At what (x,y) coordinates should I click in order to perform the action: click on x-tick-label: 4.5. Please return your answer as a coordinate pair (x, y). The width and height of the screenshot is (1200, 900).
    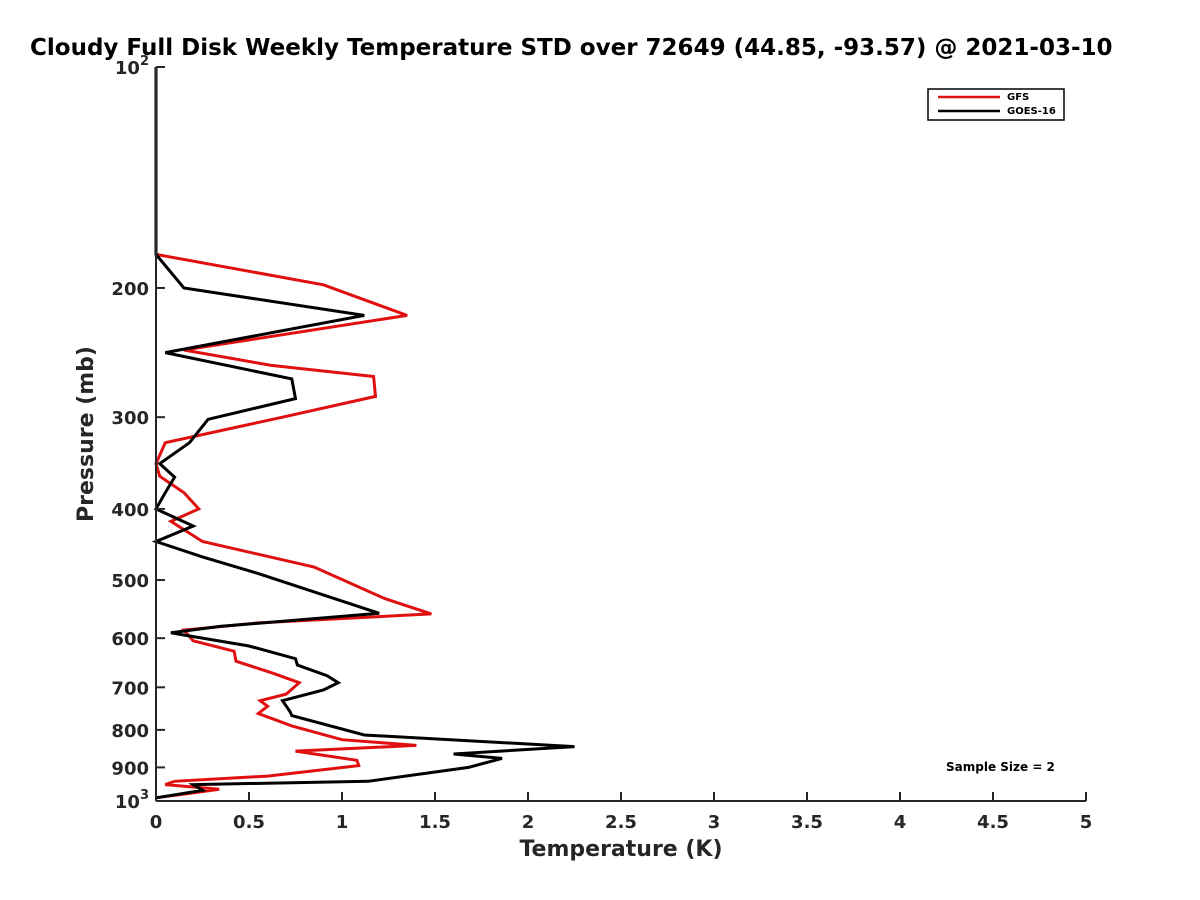
    Looking at the image, I should click on (993, 822).